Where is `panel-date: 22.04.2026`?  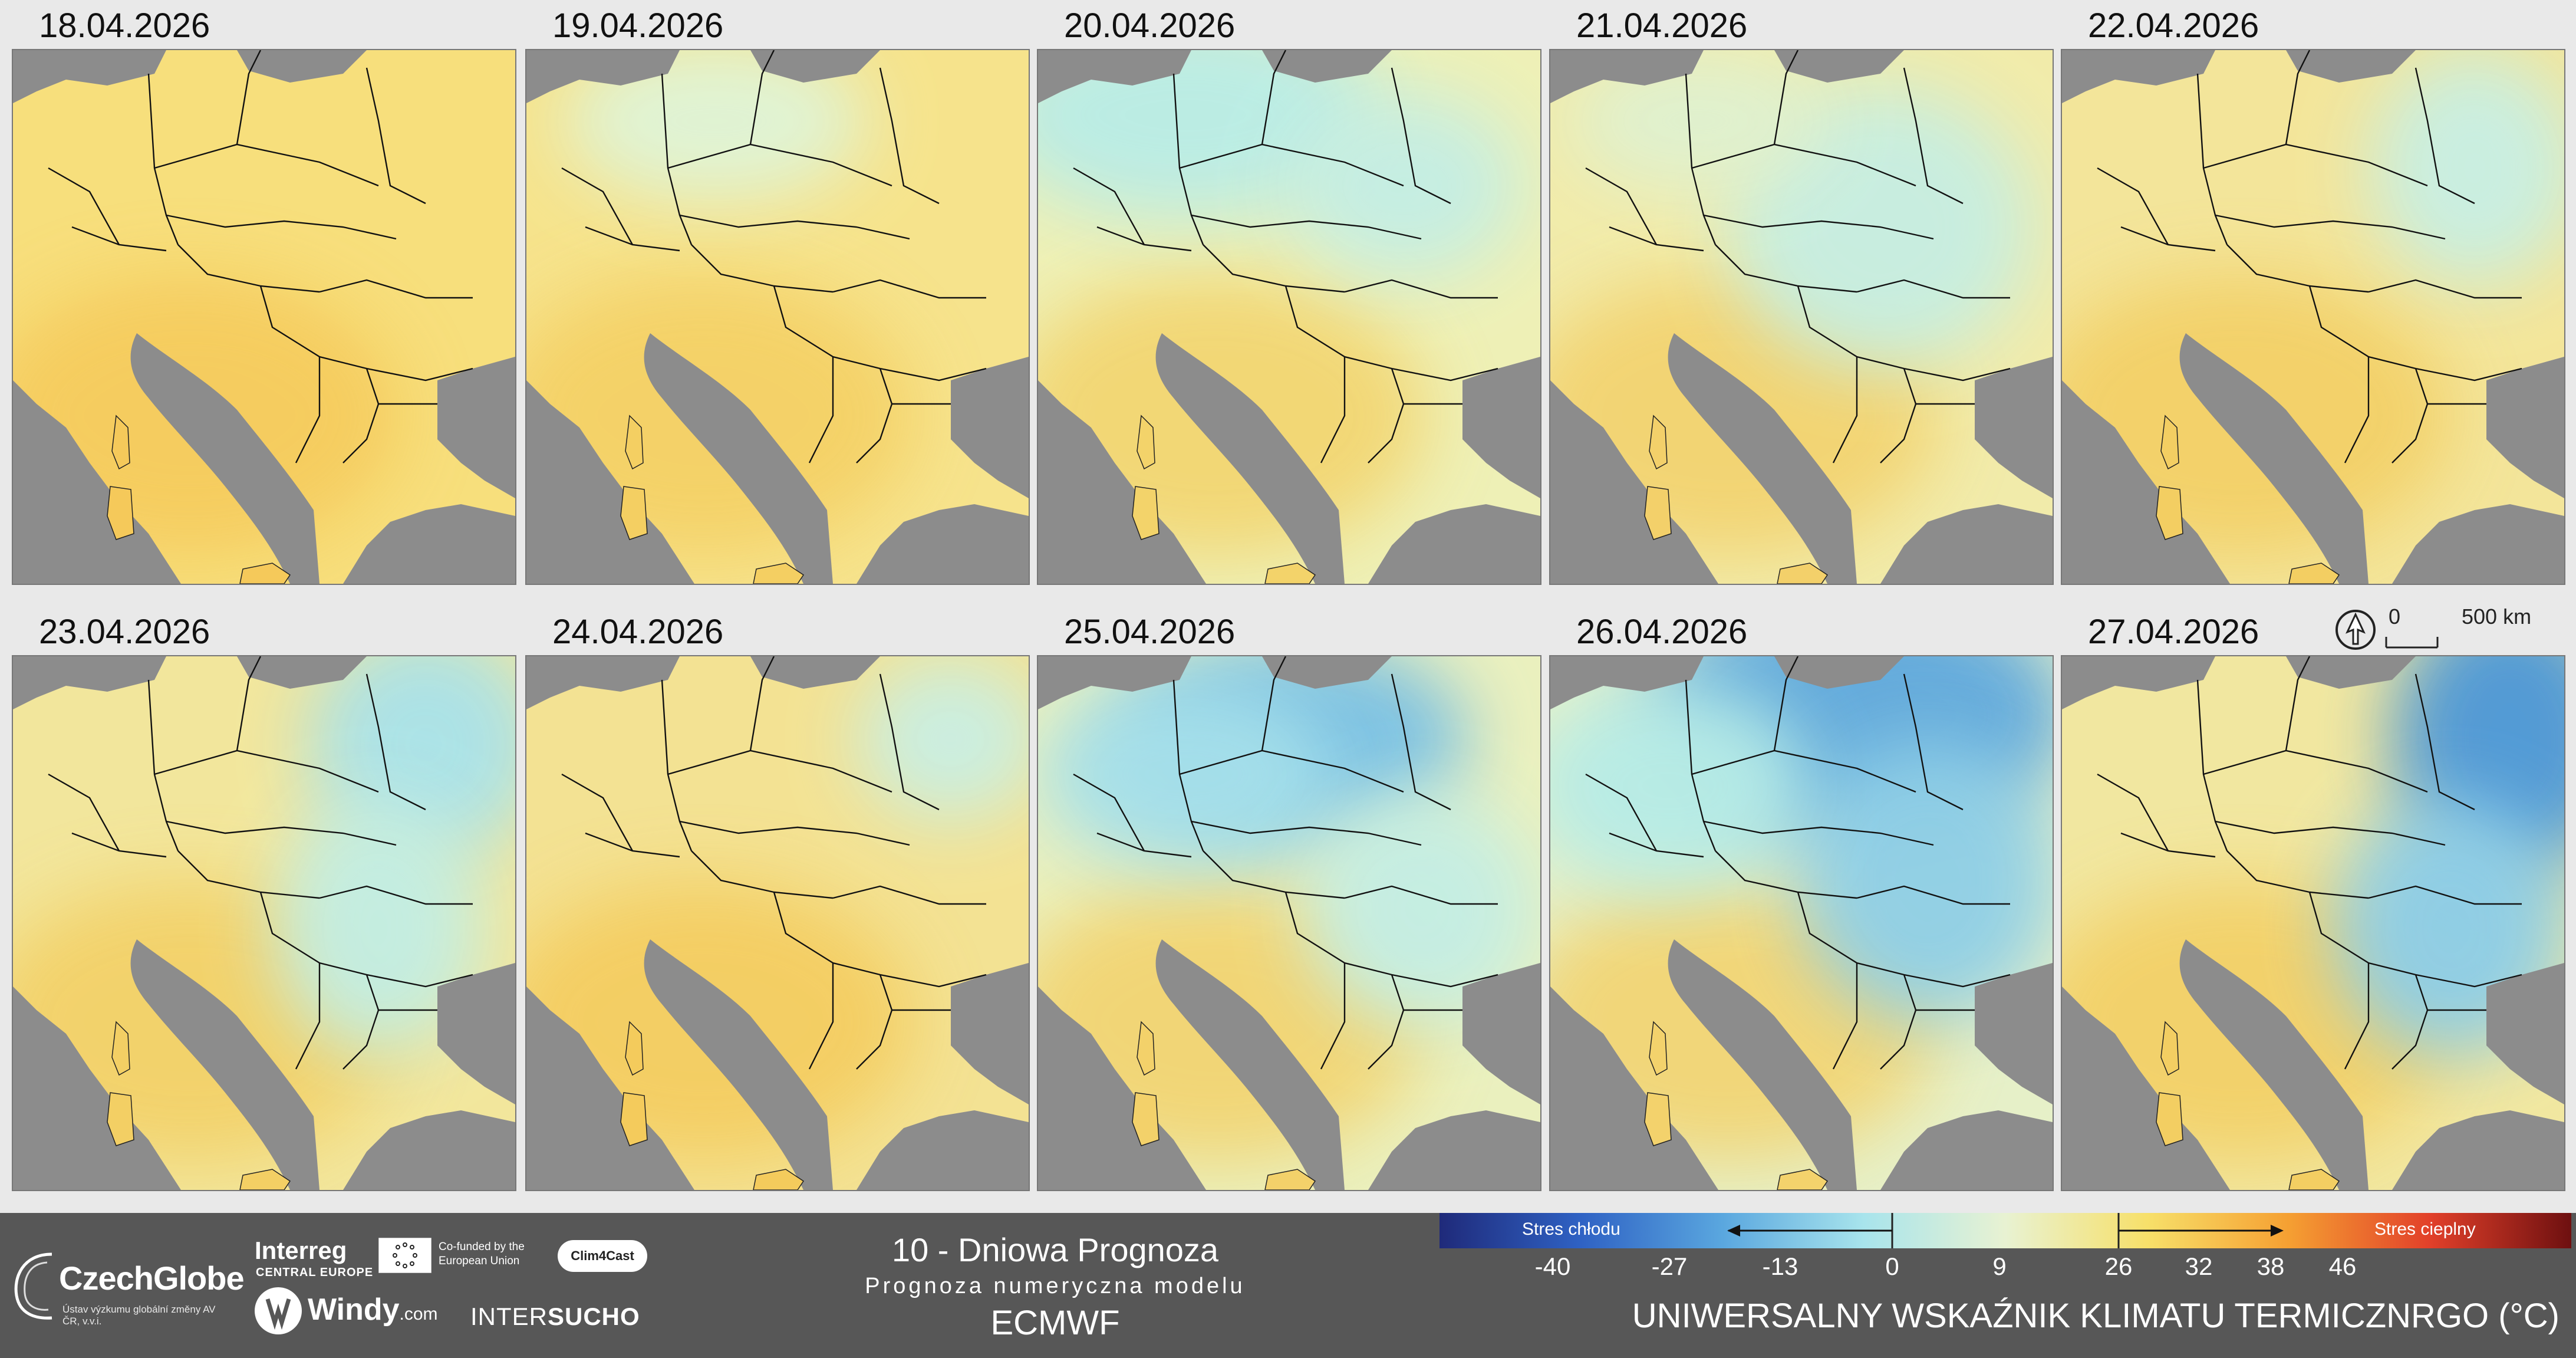 panel-date: 22.04.2026 is located at coordinates (2173, 25).